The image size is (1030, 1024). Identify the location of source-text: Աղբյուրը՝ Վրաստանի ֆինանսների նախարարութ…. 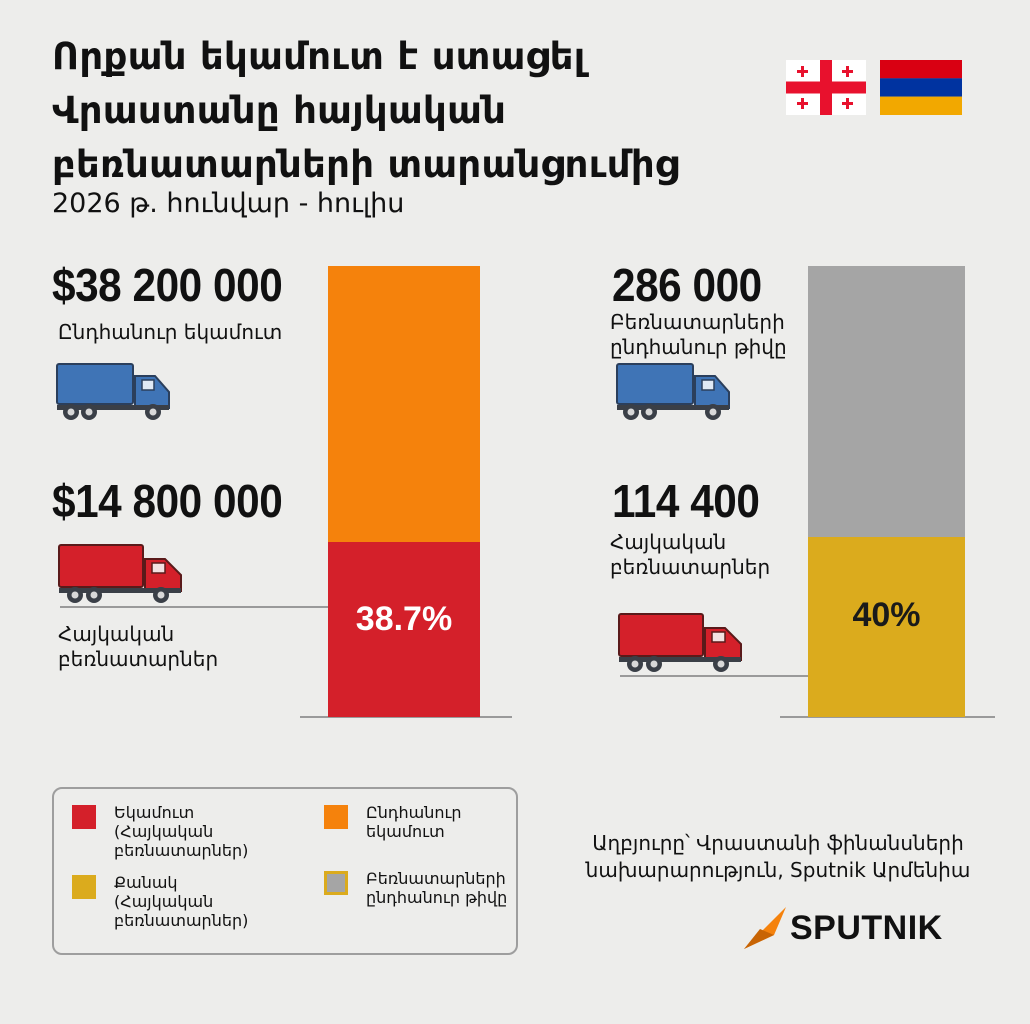
(778, 857).